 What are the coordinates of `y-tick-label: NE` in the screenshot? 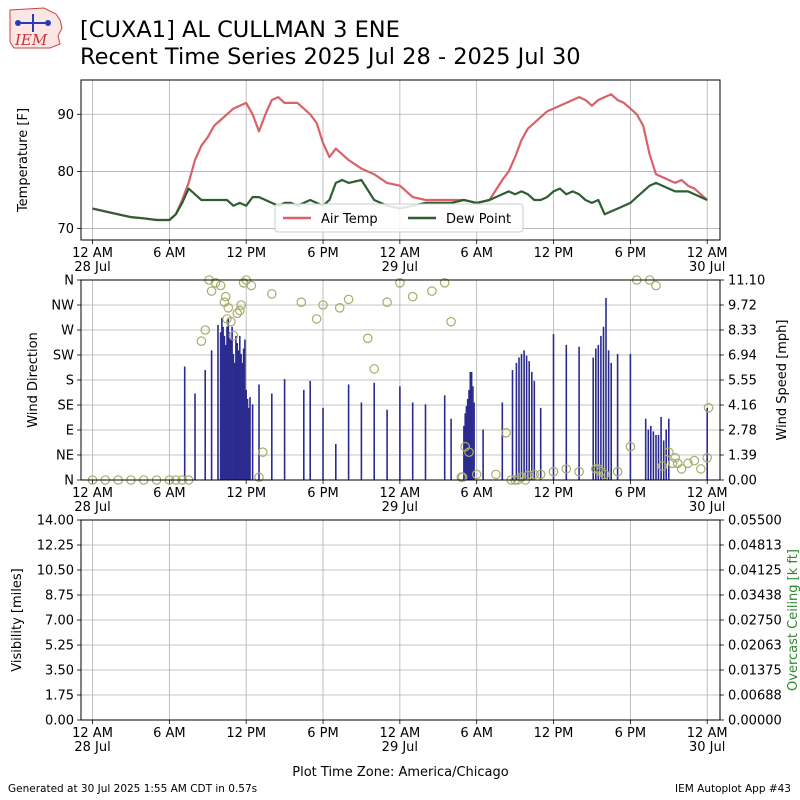 It's located at (65, 456).